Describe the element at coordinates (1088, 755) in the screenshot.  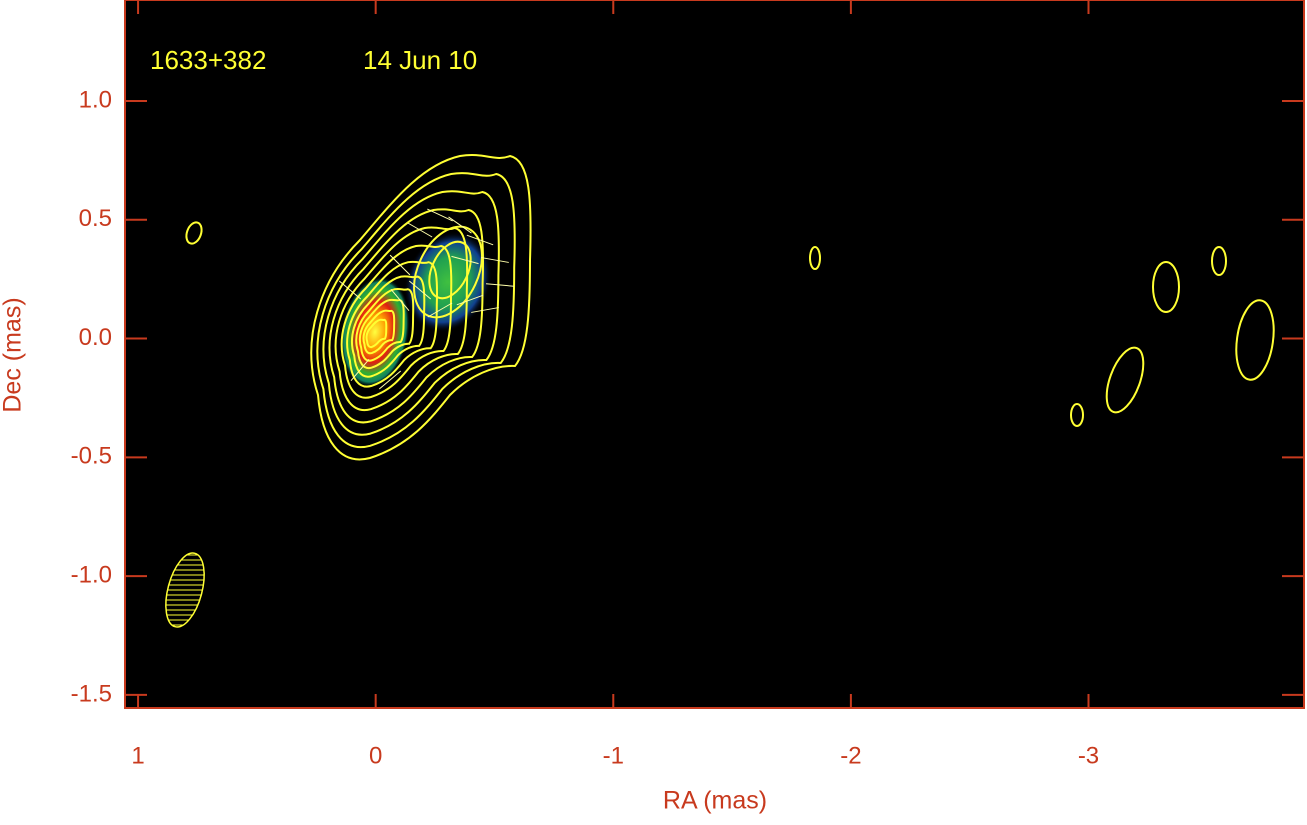
I see `x-tick-label: -3` at that location.